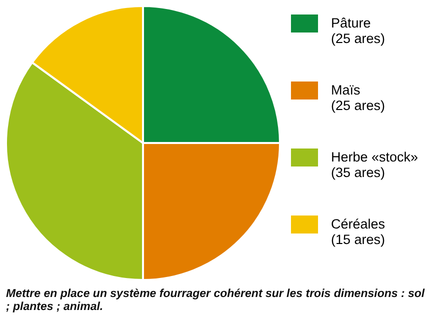  I want to click on data-label: (35 ares), so click(358, 172).